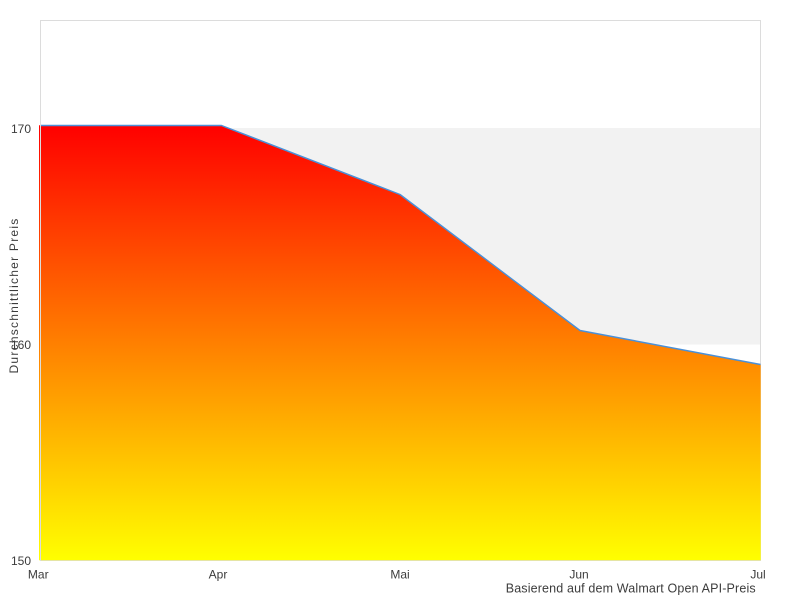 Image resolution: width=800 pixels, height=600 pixels. What do you see at coordinates (578, 574) in the screenshot?
I see `svg-text: Jun` at bounding box center [578, 574].